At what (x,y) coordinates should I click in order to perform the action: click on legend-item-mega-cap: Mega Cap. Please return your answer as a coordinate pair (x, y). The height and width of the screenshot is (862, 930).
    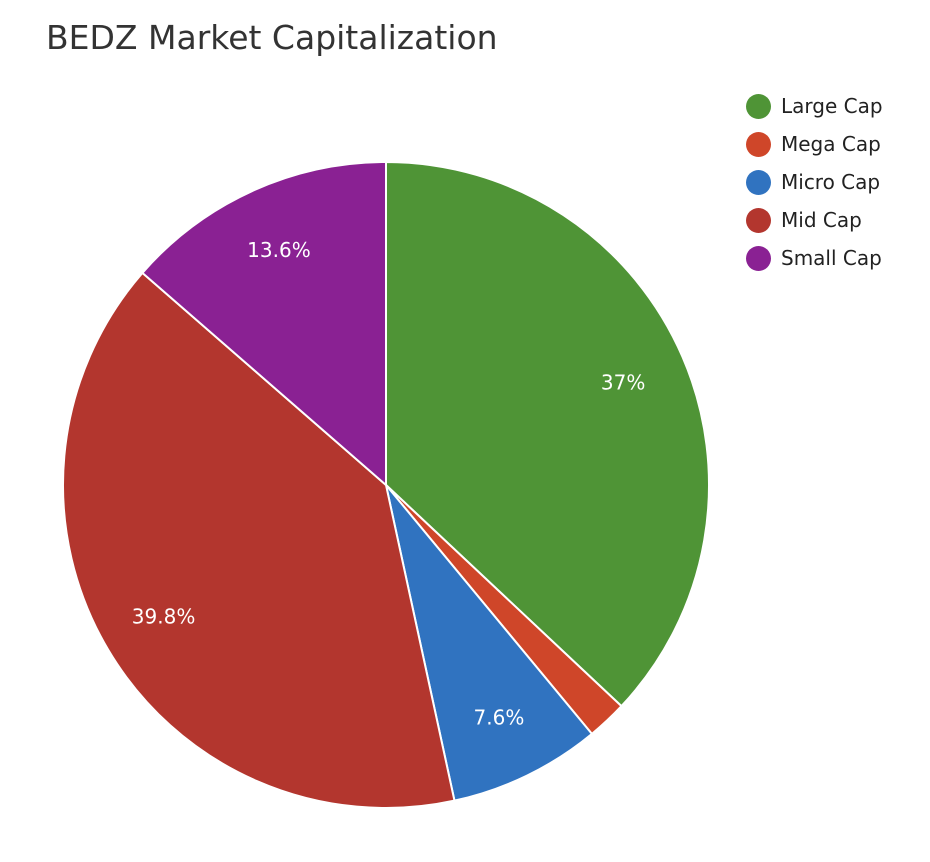
    Looking at the image, I should click on (814, 144).